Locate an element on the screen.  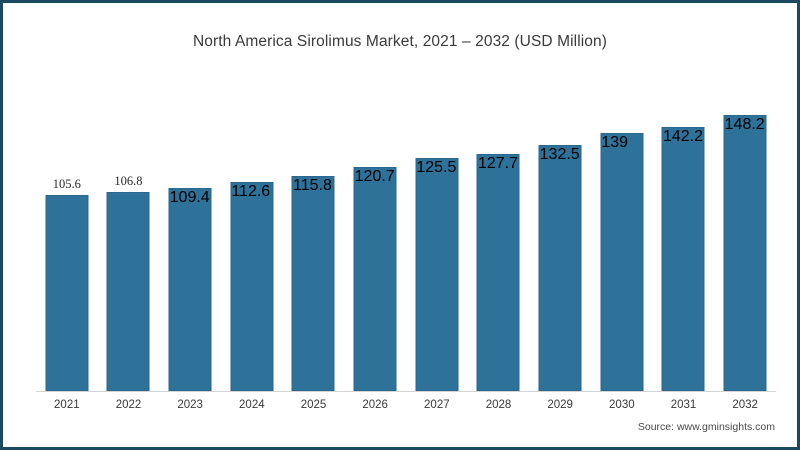
bar-slot: 127.7 is located at coordinates (499, 232).